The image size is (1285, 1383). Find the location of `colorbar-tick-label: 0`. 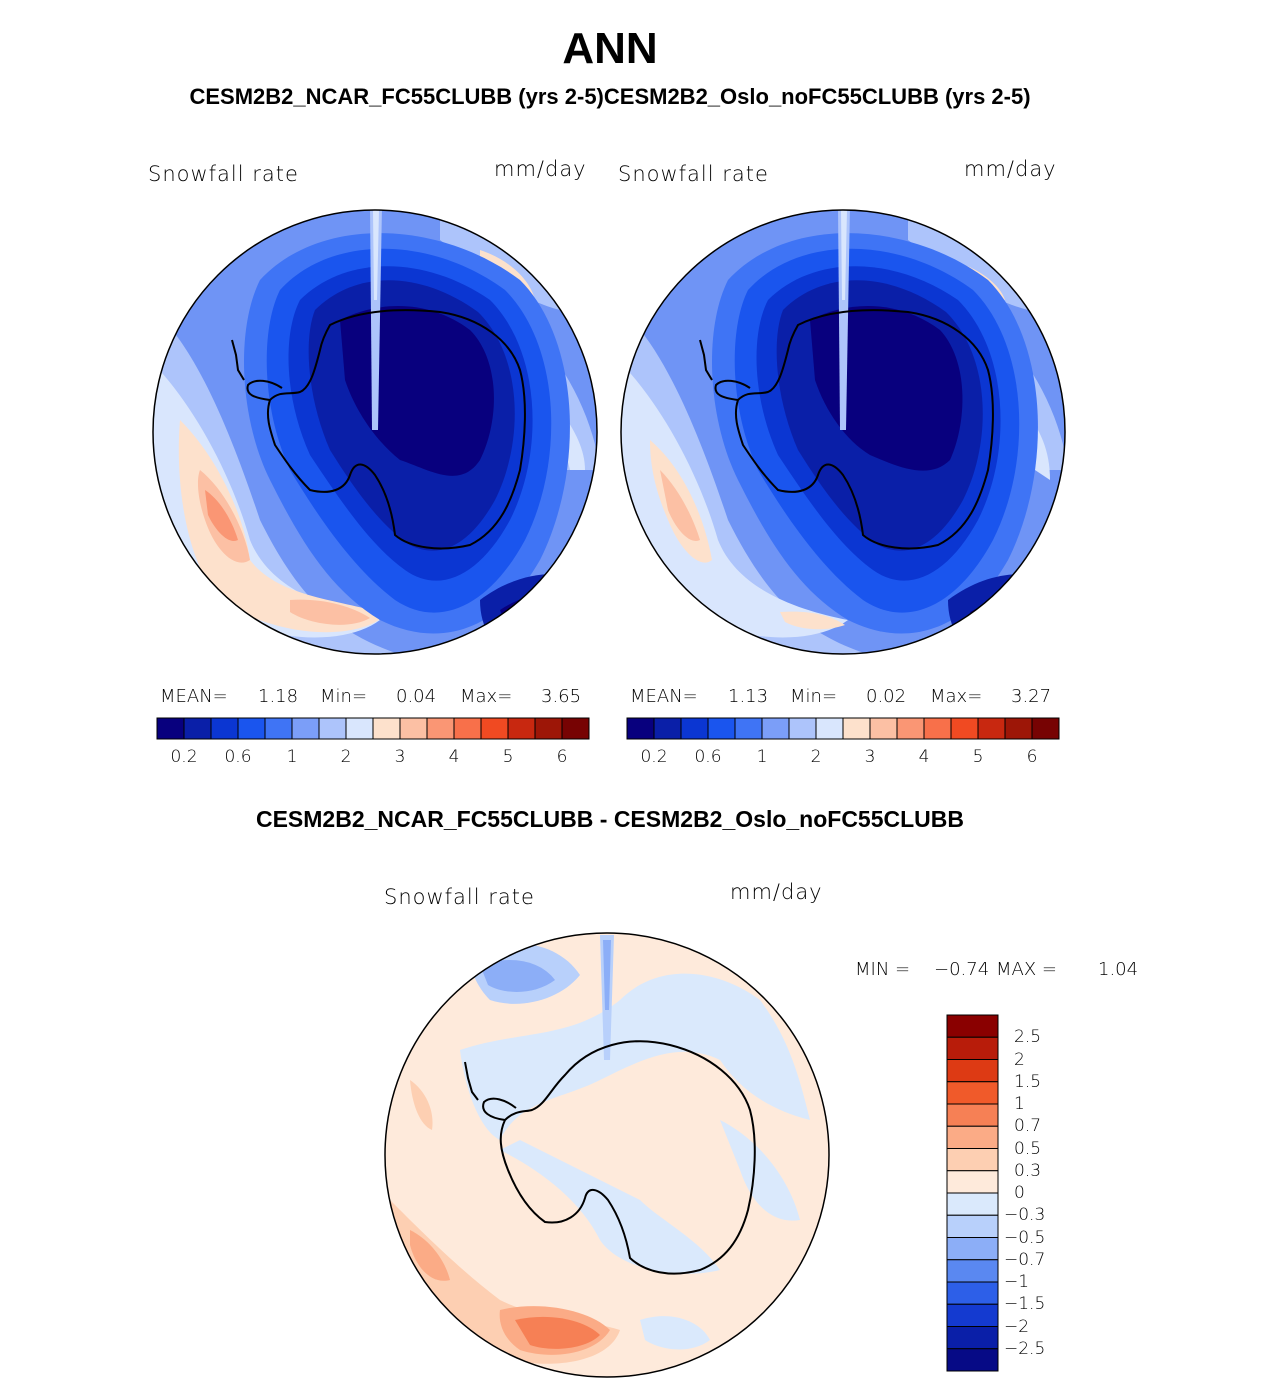

colorbar-tick-label: 0 is located at coordinates (1019, 1193).